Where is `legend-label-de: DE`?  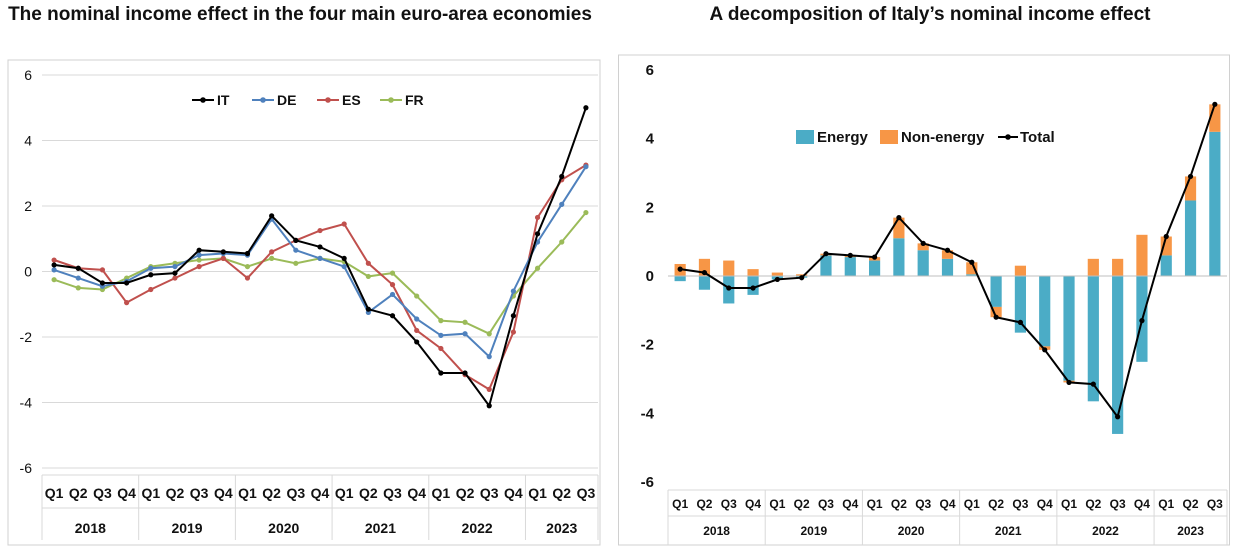 legend-label-de: DE is located at coordinates (286, 100).